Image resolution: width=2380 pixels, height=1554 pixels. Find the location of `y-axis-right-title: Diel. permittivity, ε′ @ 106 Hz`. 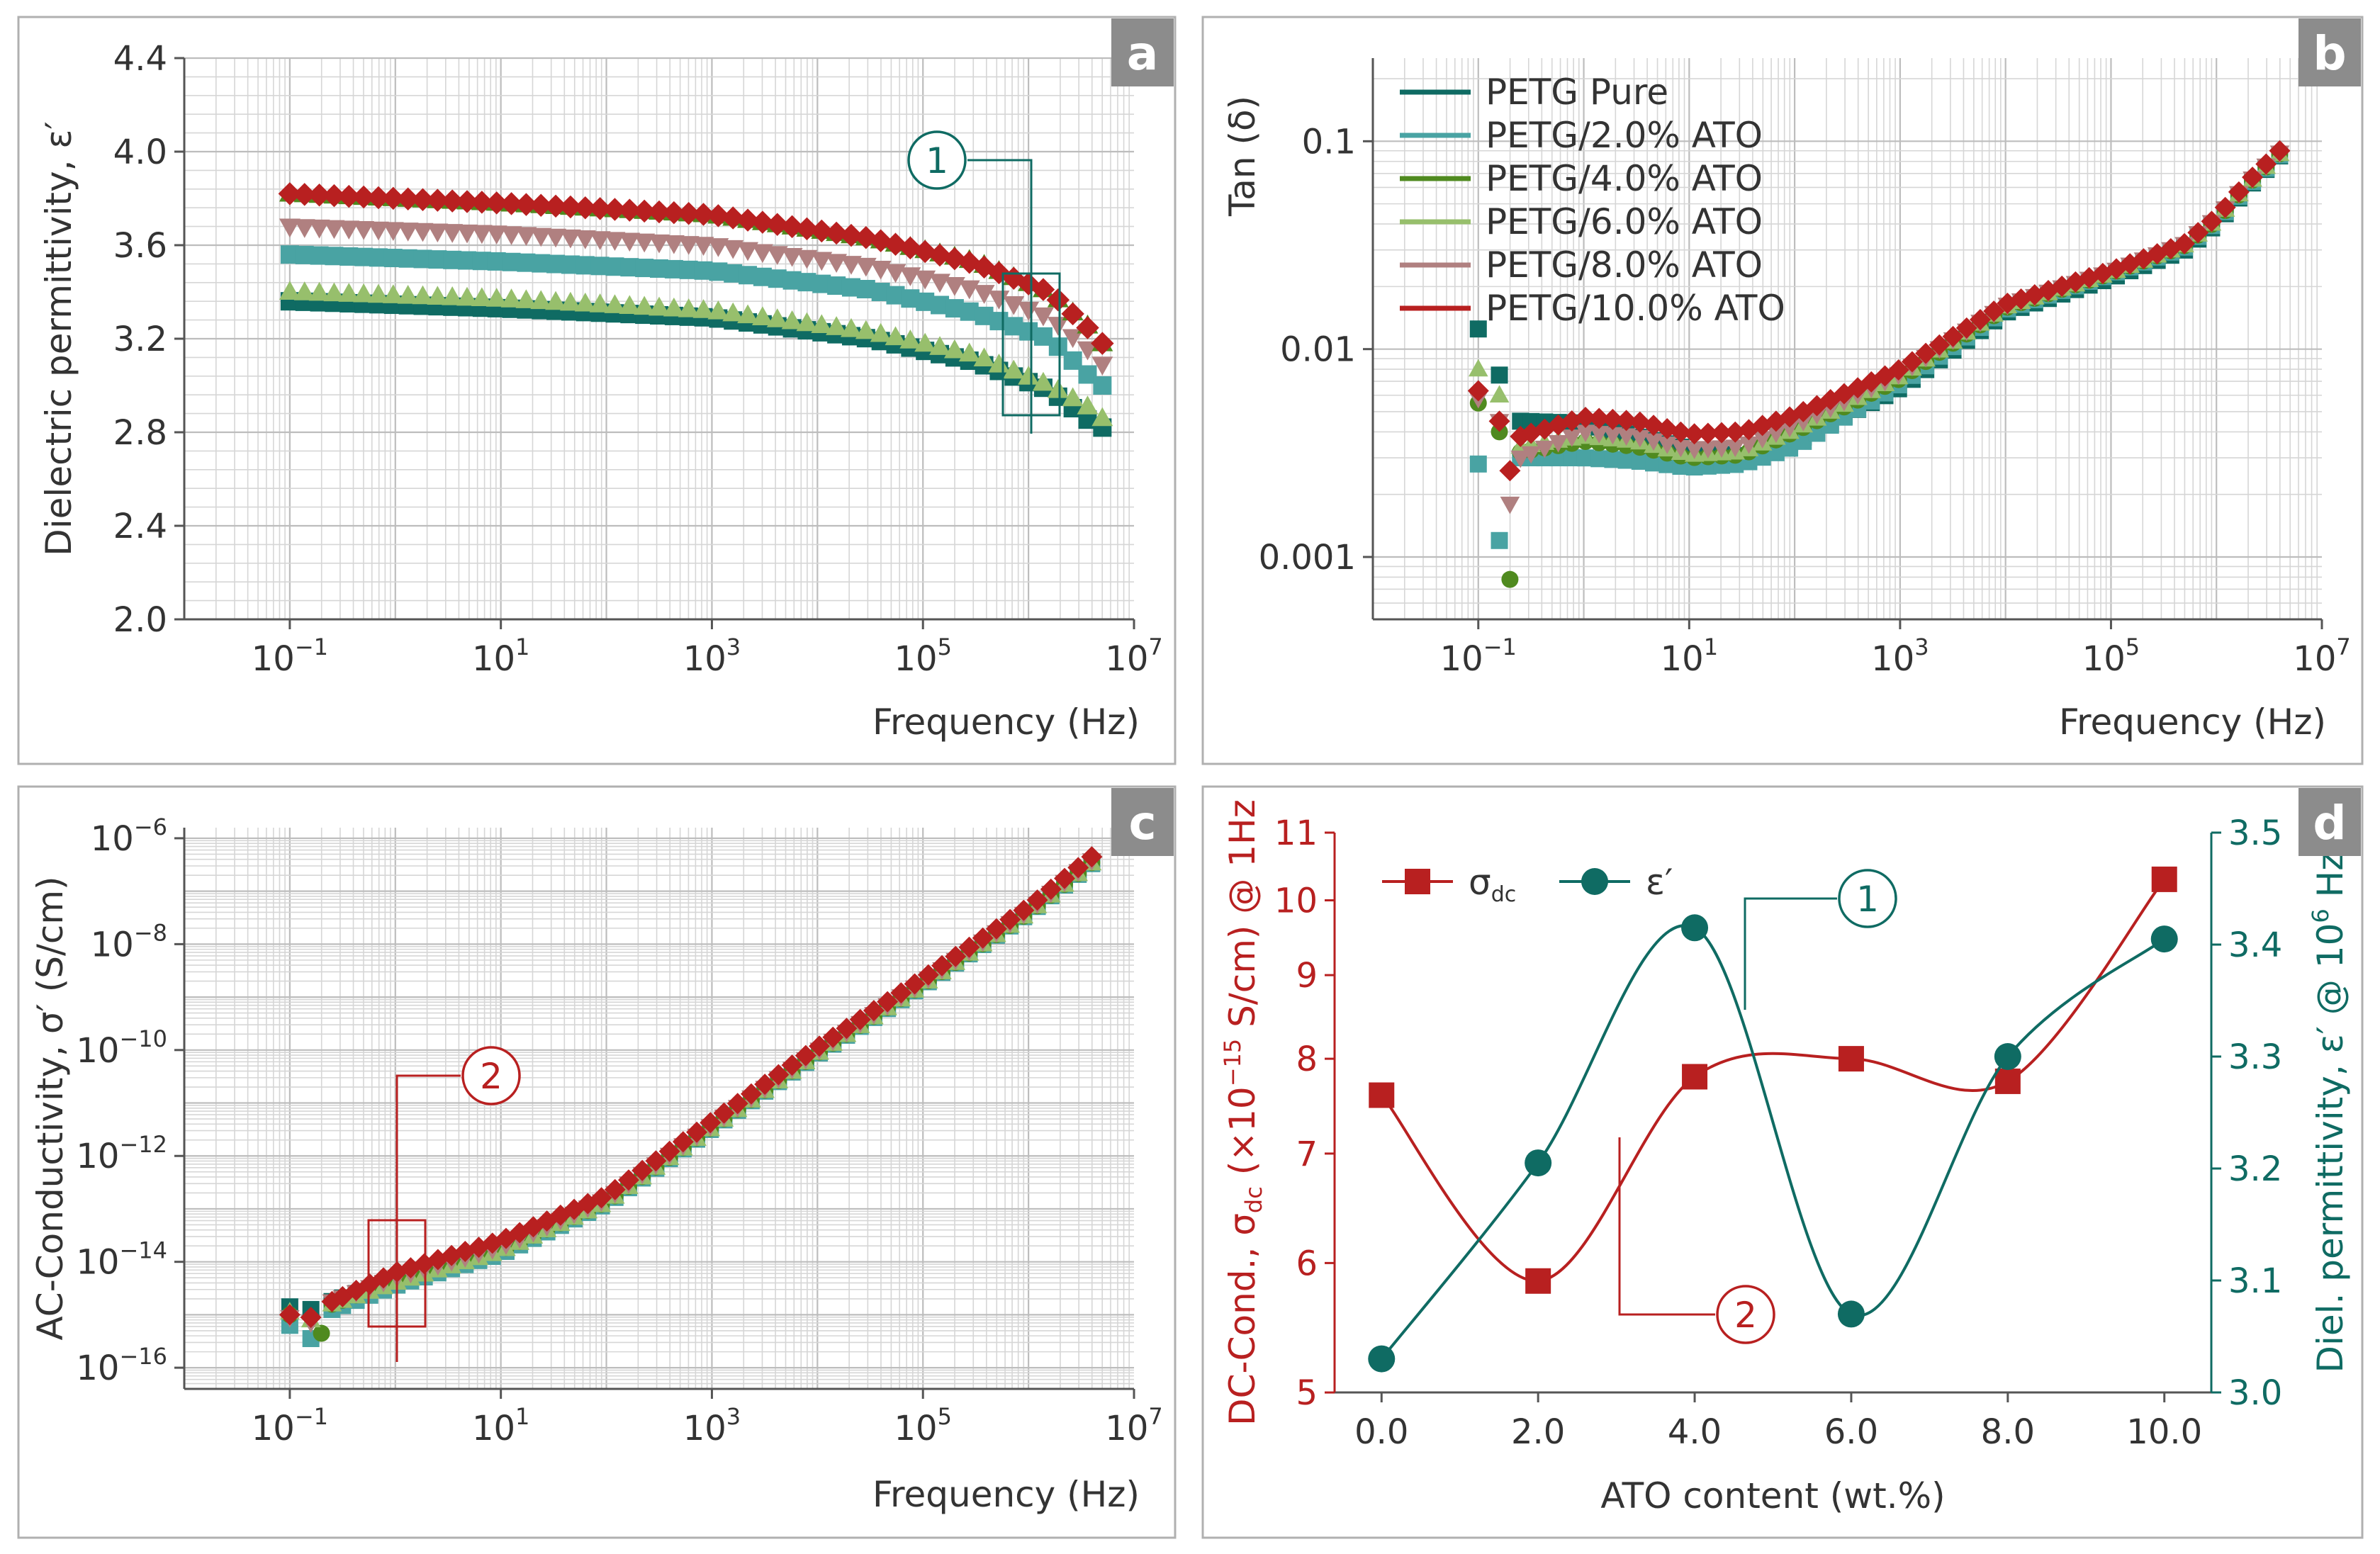

y-axis-right-title: Diel. permittivity, ε′ @ 106 Hz is located at coordinates (2329, 1112).